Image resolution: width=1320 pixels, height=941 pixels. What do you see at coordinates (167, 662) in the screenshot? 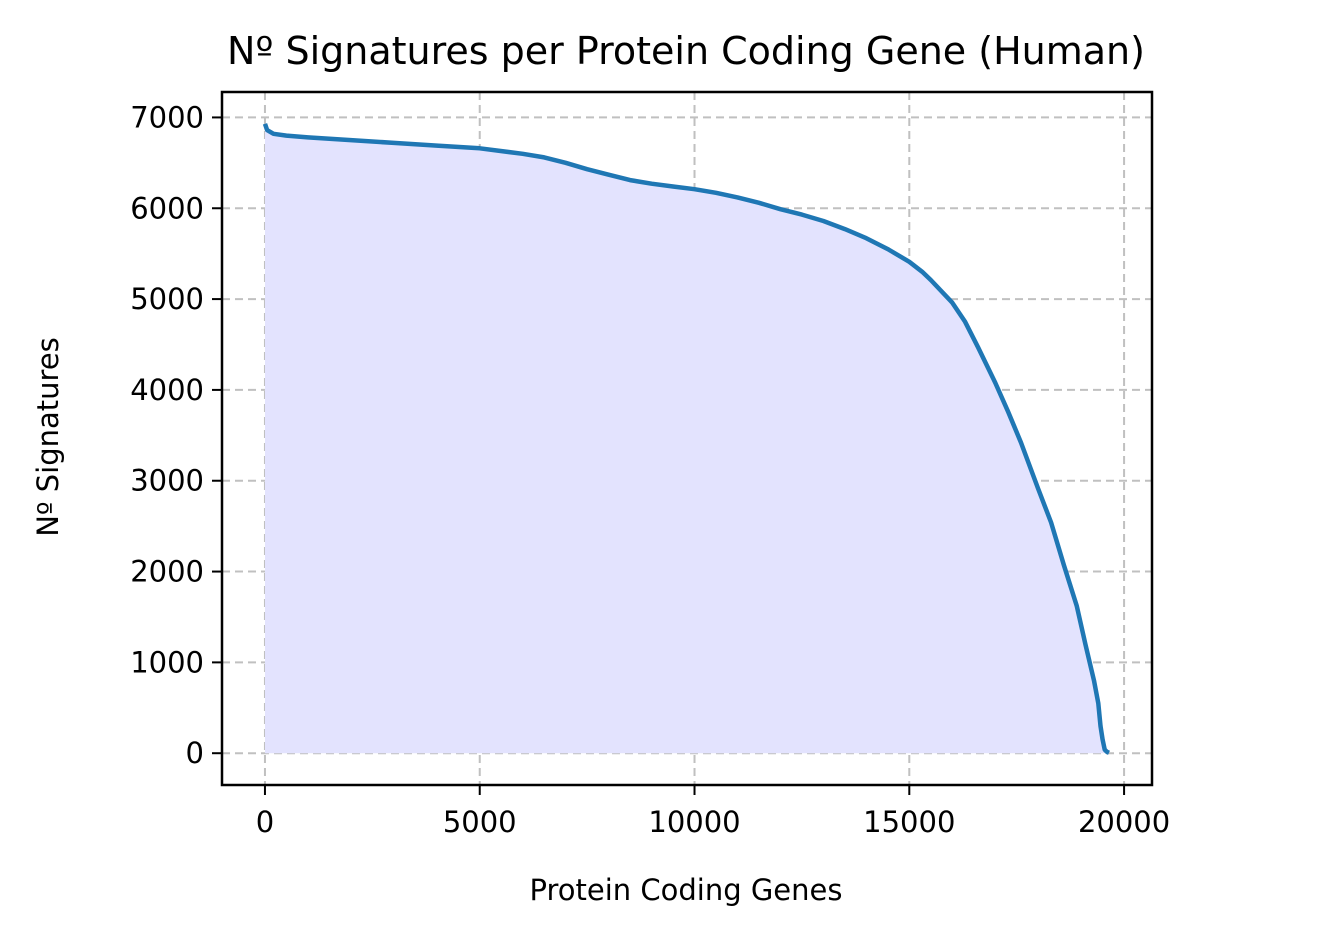
I see `y-tick-label: 1000` at bounding box center [167, 662].